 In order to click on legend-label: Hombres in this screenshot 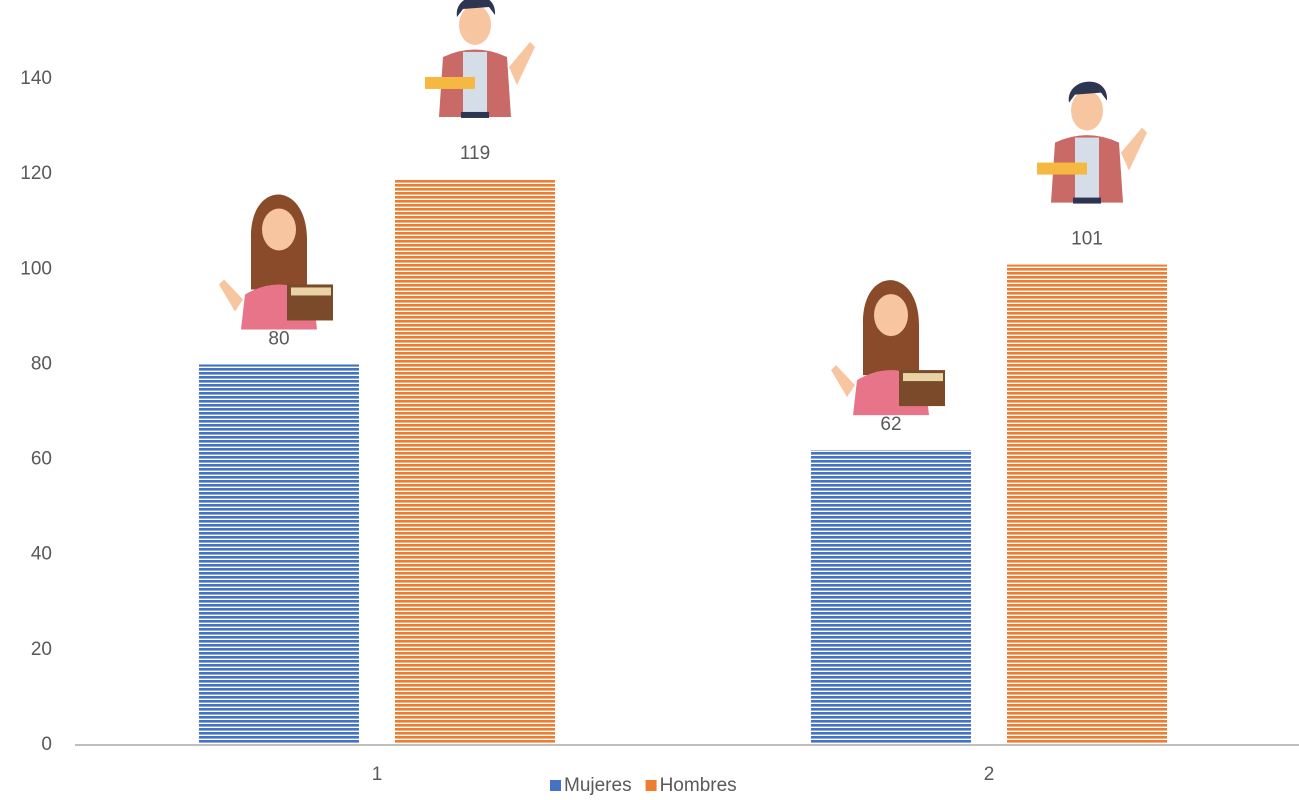, I will do `click(698, 785)`.